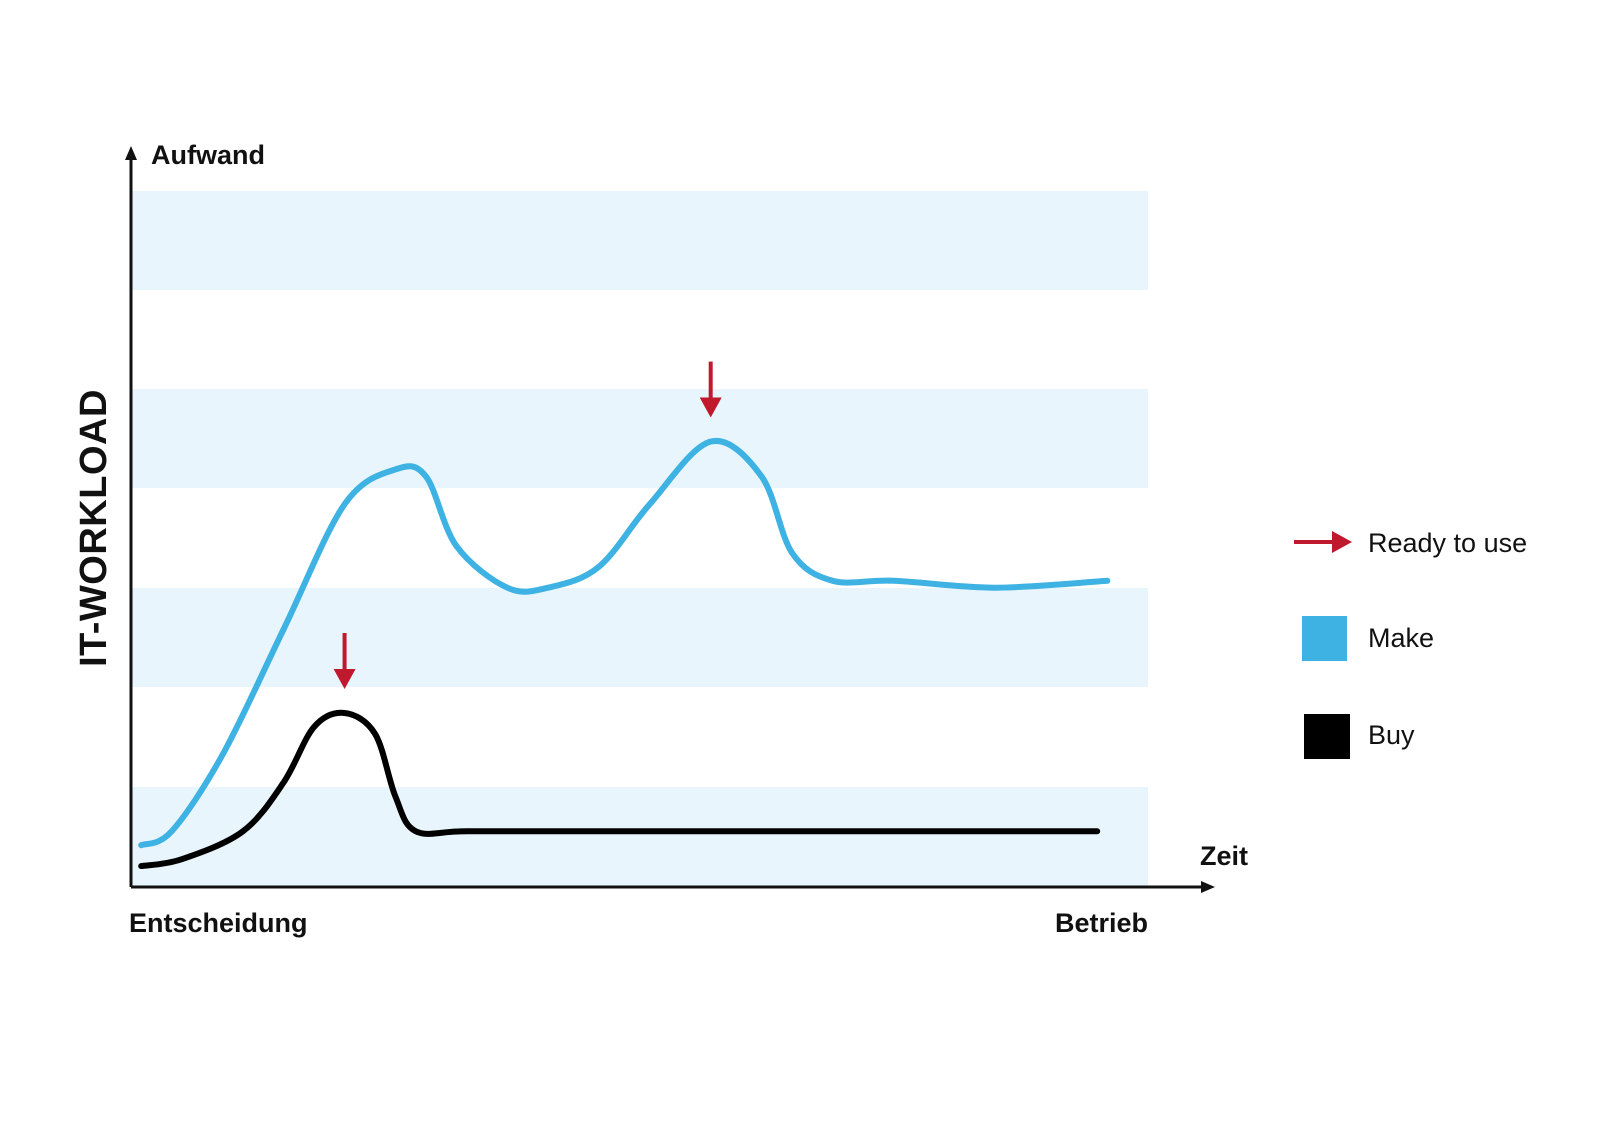  What do you see at coordinates (208, 155) in the screenshot?
I see `y-axis-title: Aufwand` at bounding box center [208, 155].